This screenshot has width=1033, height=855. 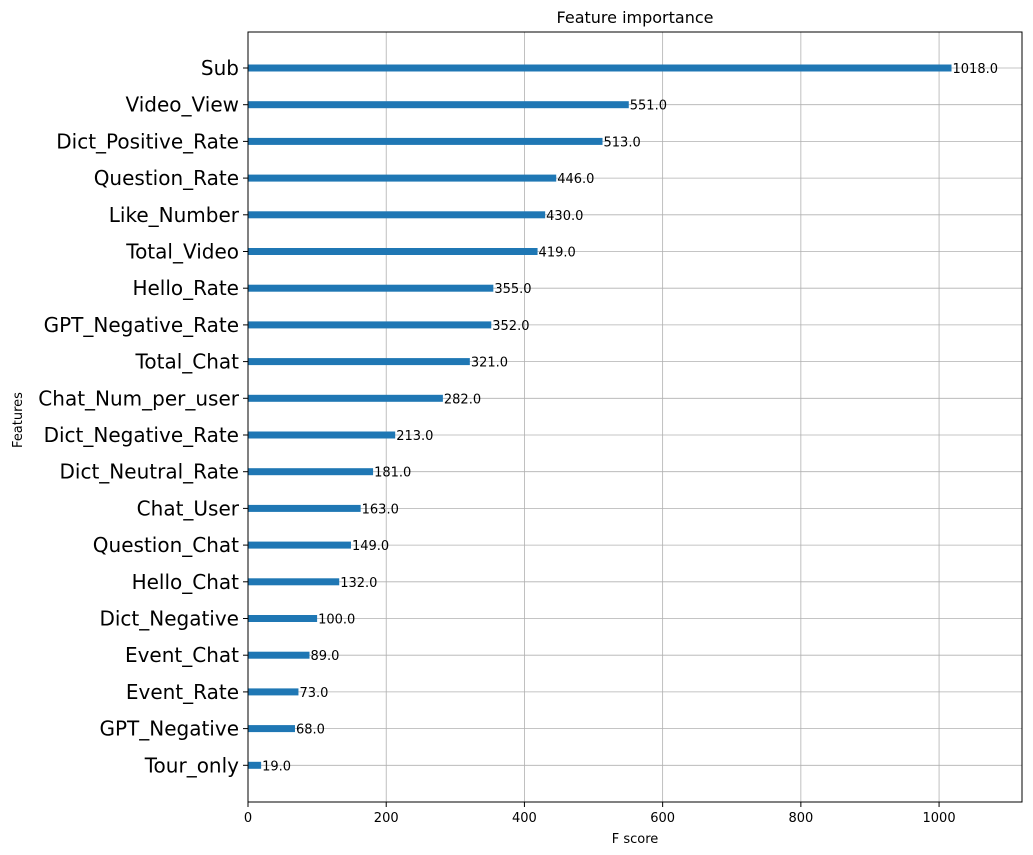 I want to click on y-tick-label: Dict_Negative, so click(x=169, y=619).